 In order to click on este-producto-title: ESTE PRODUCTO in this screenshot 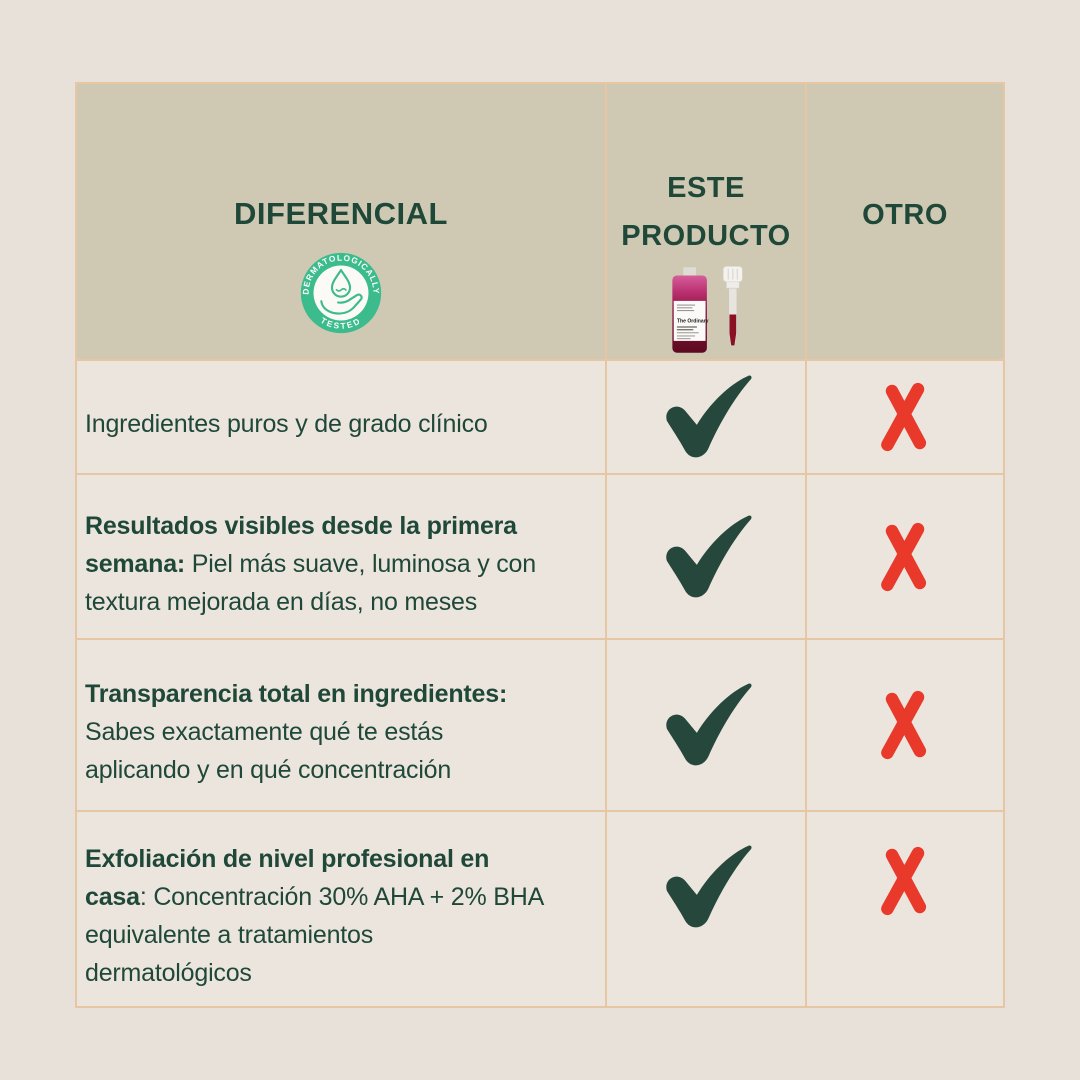, I will do `click(706, 212)`.